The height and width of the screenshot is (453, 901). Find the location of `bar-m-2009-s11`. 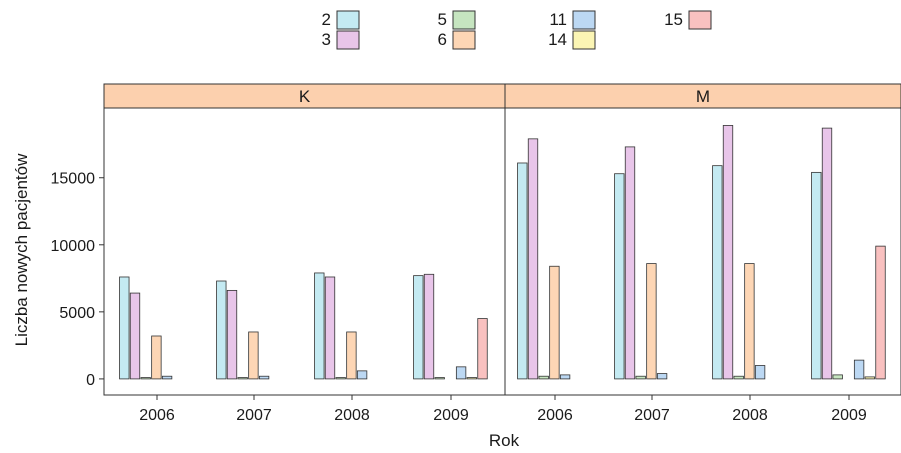

bar-m-2009-s11 is located at coordinates (859, 369).